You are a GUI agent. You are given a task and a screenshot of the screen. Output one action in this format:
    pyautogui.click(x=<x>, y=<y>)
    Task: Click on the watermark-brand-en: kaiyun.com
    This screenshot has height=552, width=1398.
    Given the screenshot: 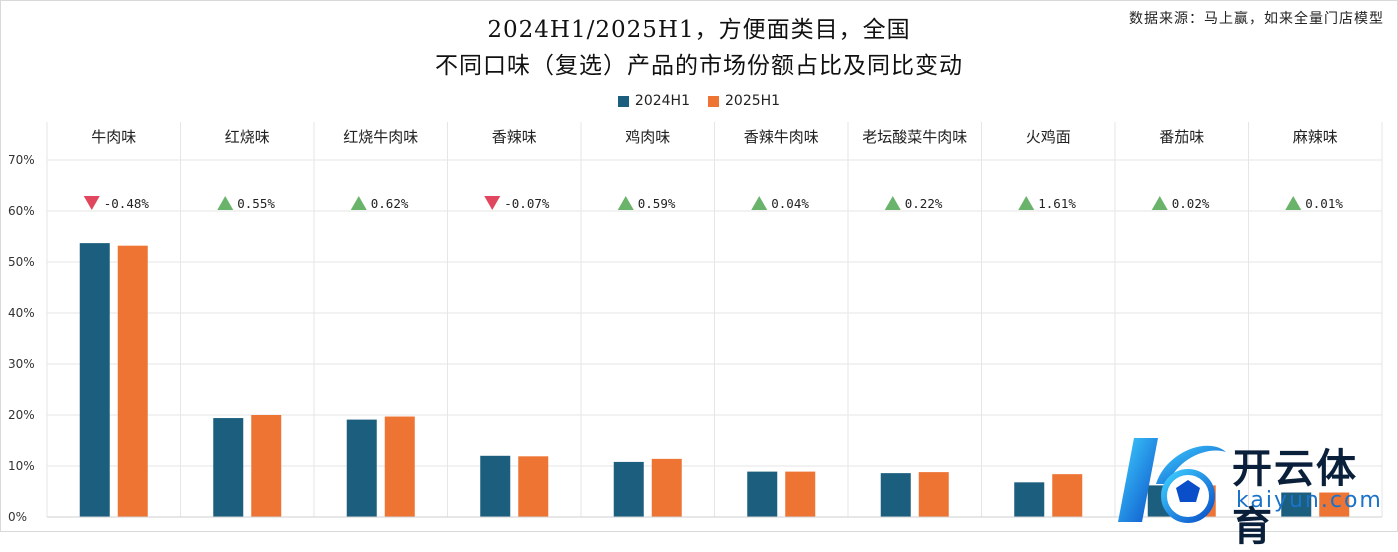 What is the action you would take?
    pyautogui.click(x=1309, y=500)
    